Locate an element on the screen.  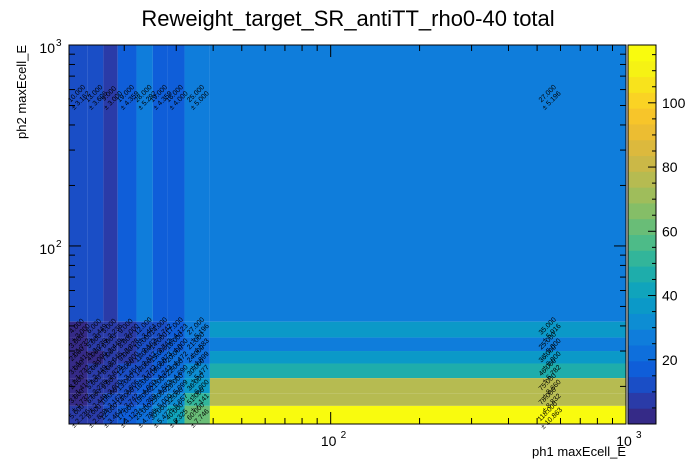
y-tick-label-exponent: 3 is located at coordinates (59, 43).